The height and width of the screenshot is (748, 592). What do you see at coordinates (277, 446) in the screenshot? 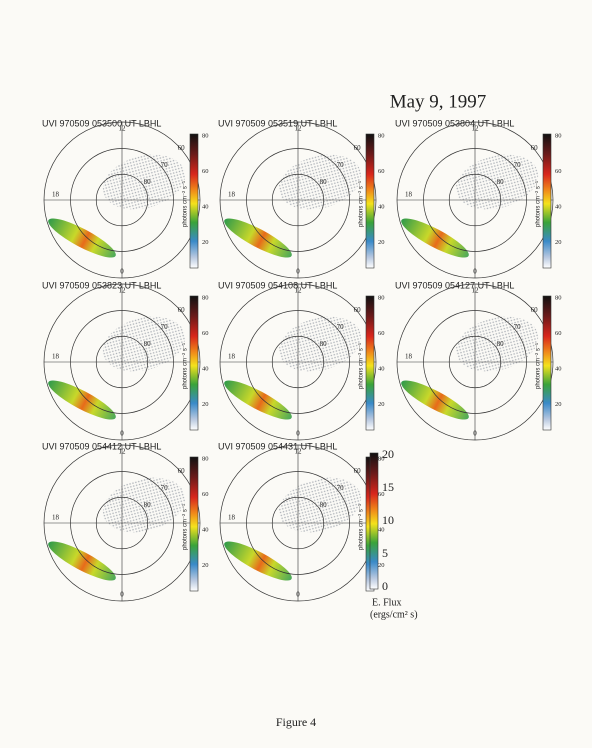
I see `panel-title: UVI 970509 054431 UT LBHL` at bounding box center [277, 446].